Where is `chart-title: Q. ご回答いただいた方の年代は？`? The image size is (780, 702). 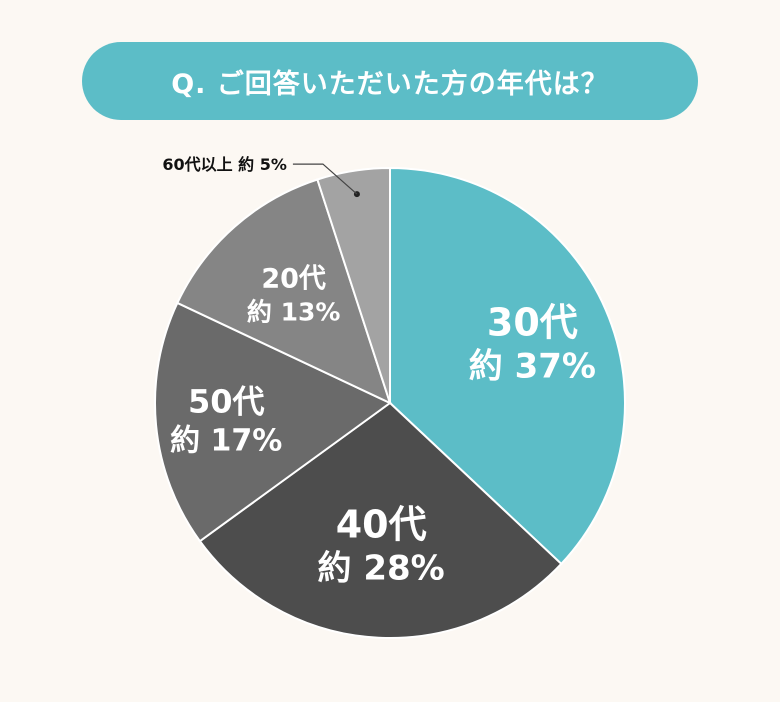
chart-title: Q. ご回答いただいた方の年代は？ is located at coordinates (390, 84).